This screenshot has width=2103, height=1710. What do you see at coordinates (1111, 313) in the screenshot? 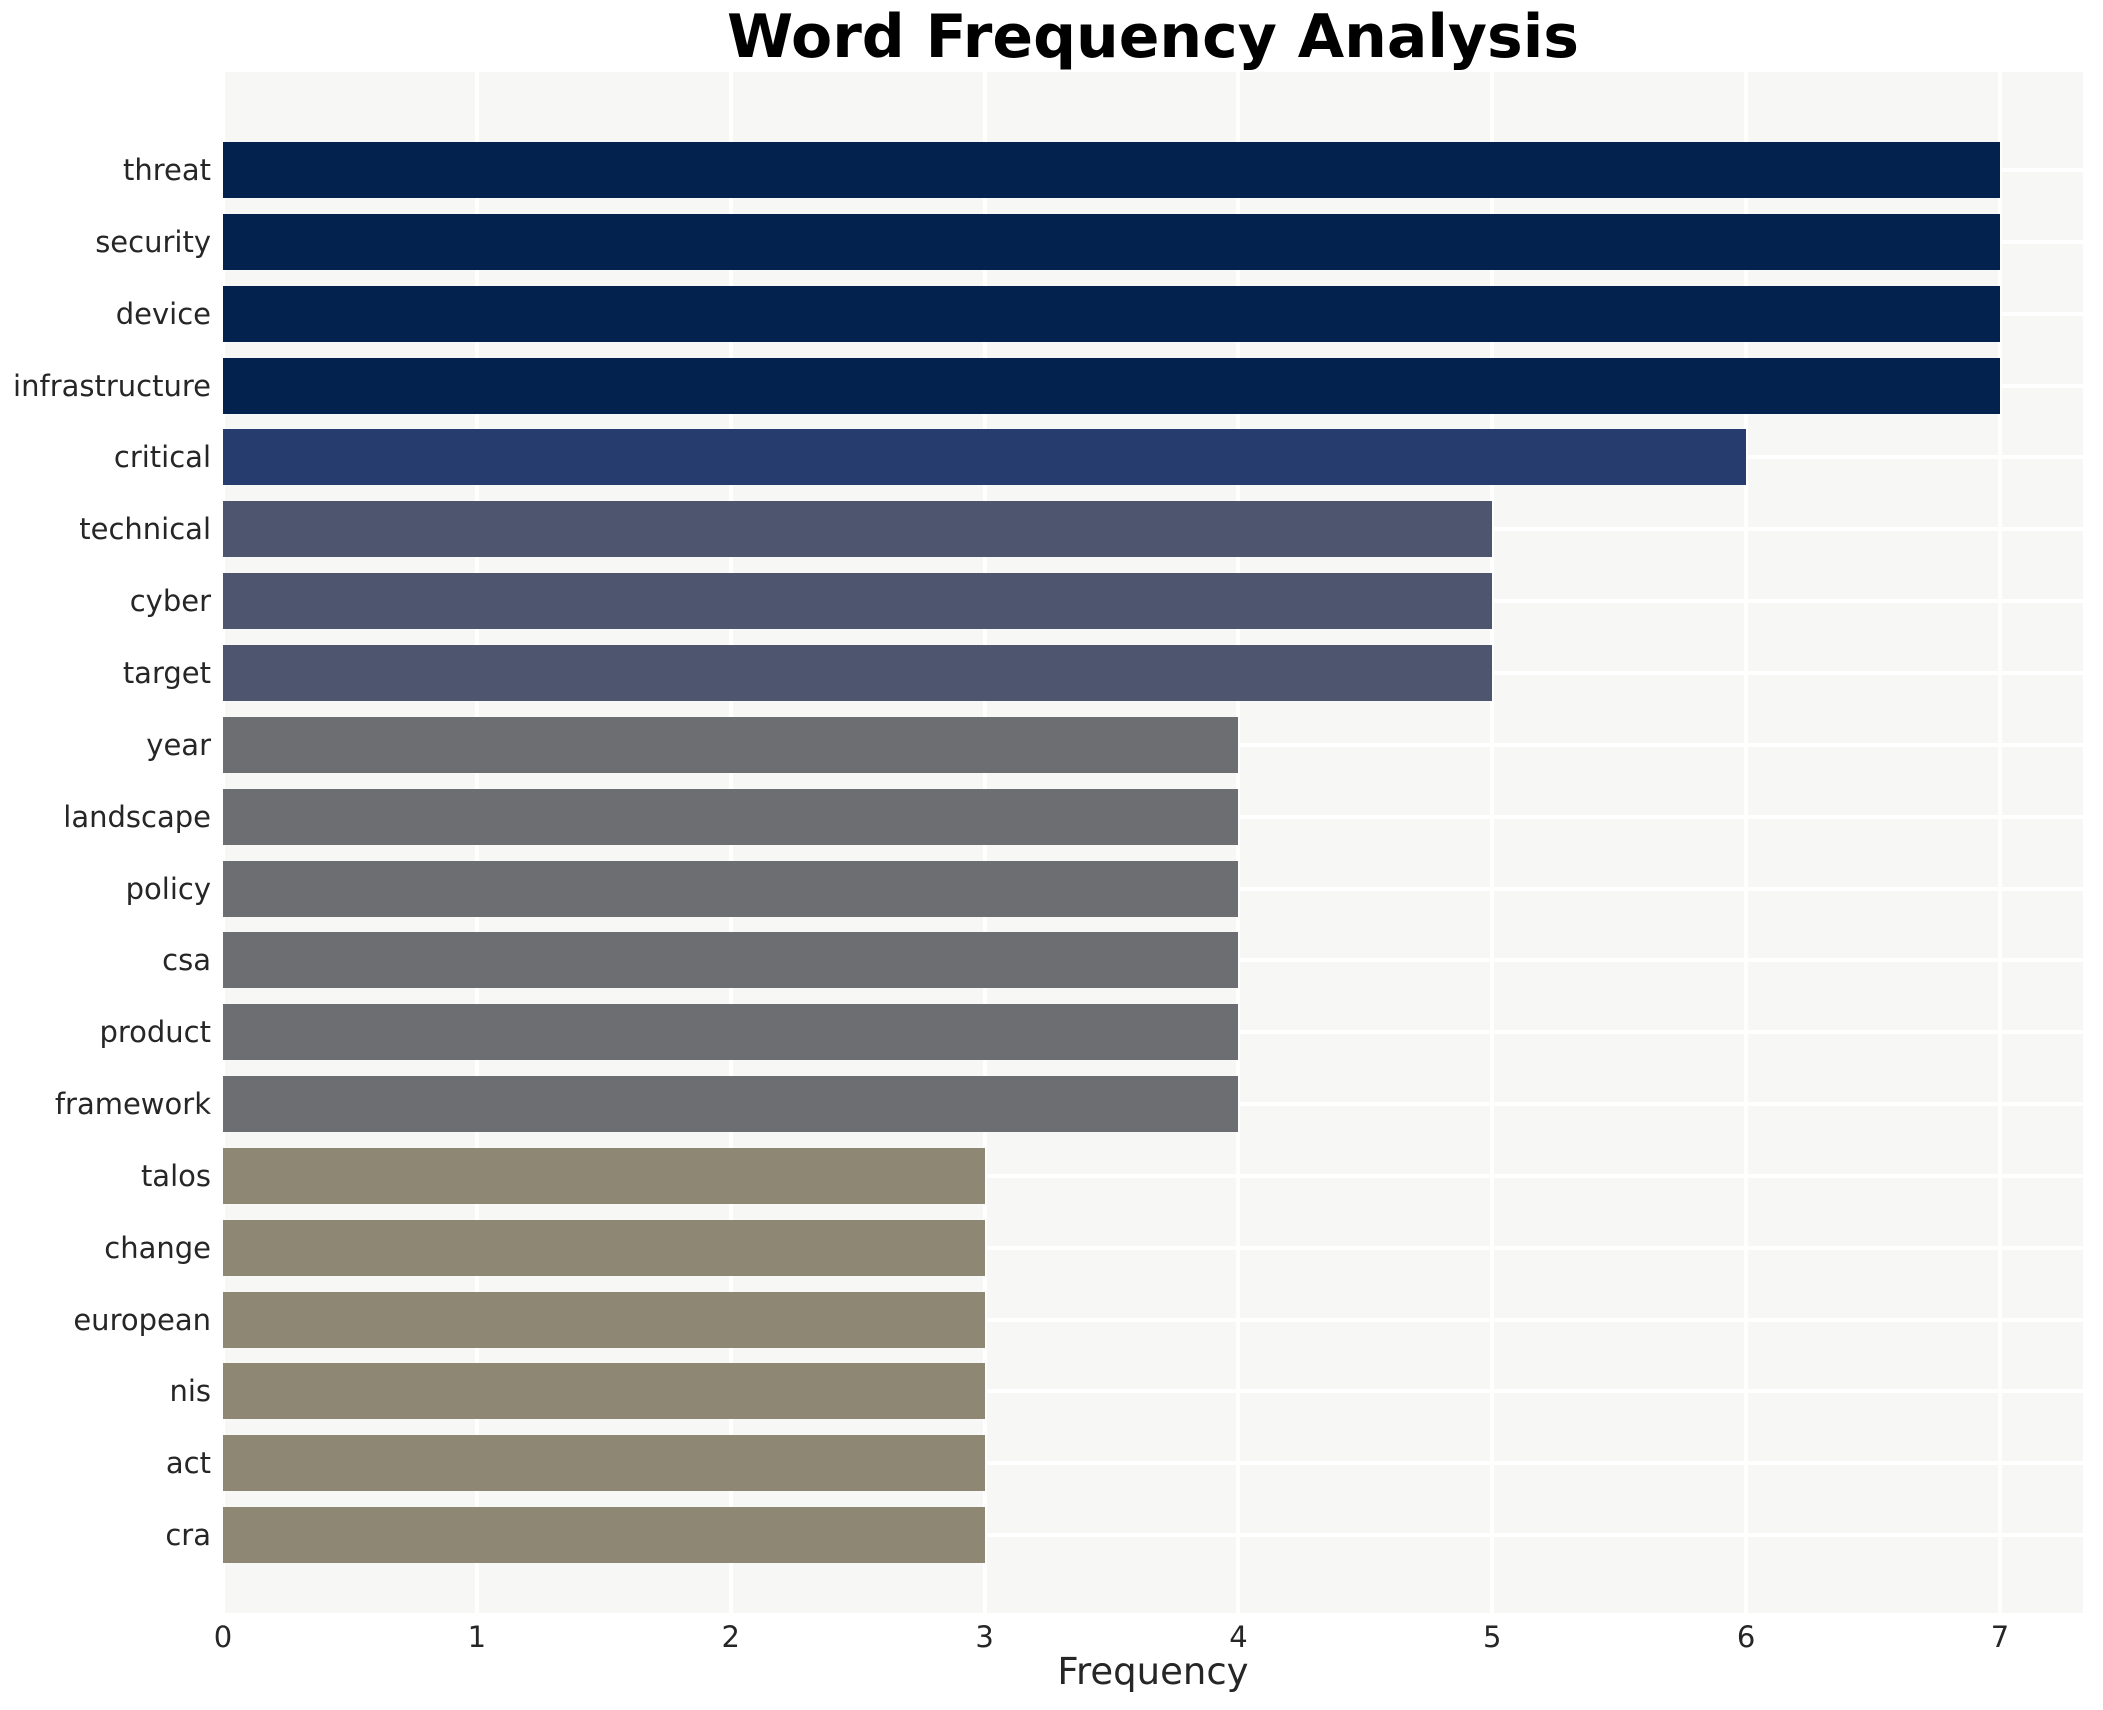
I see `bar-device` at bounding box center [1111, 313].